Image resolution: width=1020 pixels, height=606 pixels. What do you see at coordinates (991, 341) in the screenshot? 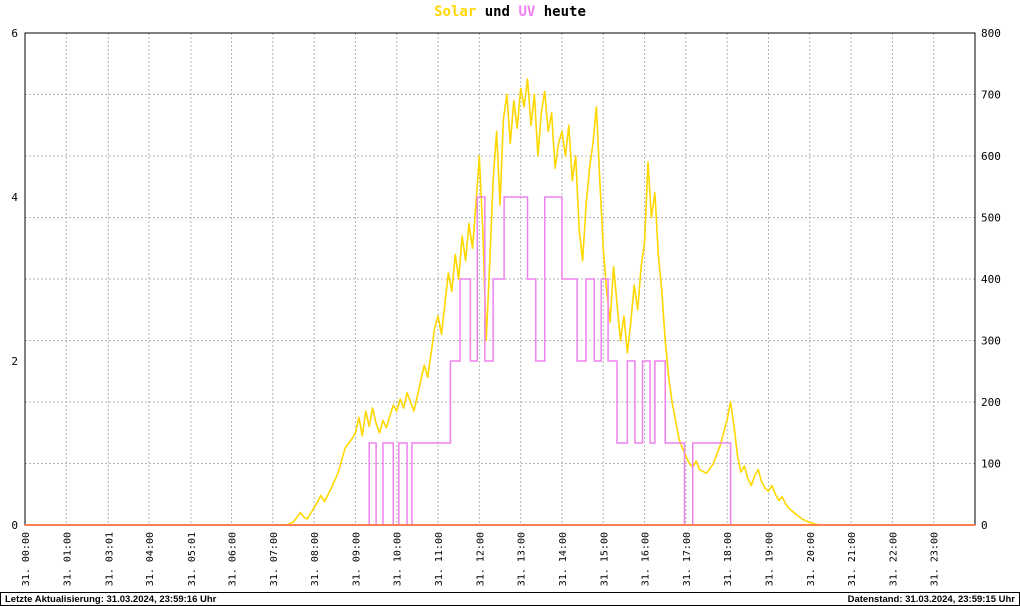
I see `solar-axis-tick-label: 300` at bounding box center [991, 341].